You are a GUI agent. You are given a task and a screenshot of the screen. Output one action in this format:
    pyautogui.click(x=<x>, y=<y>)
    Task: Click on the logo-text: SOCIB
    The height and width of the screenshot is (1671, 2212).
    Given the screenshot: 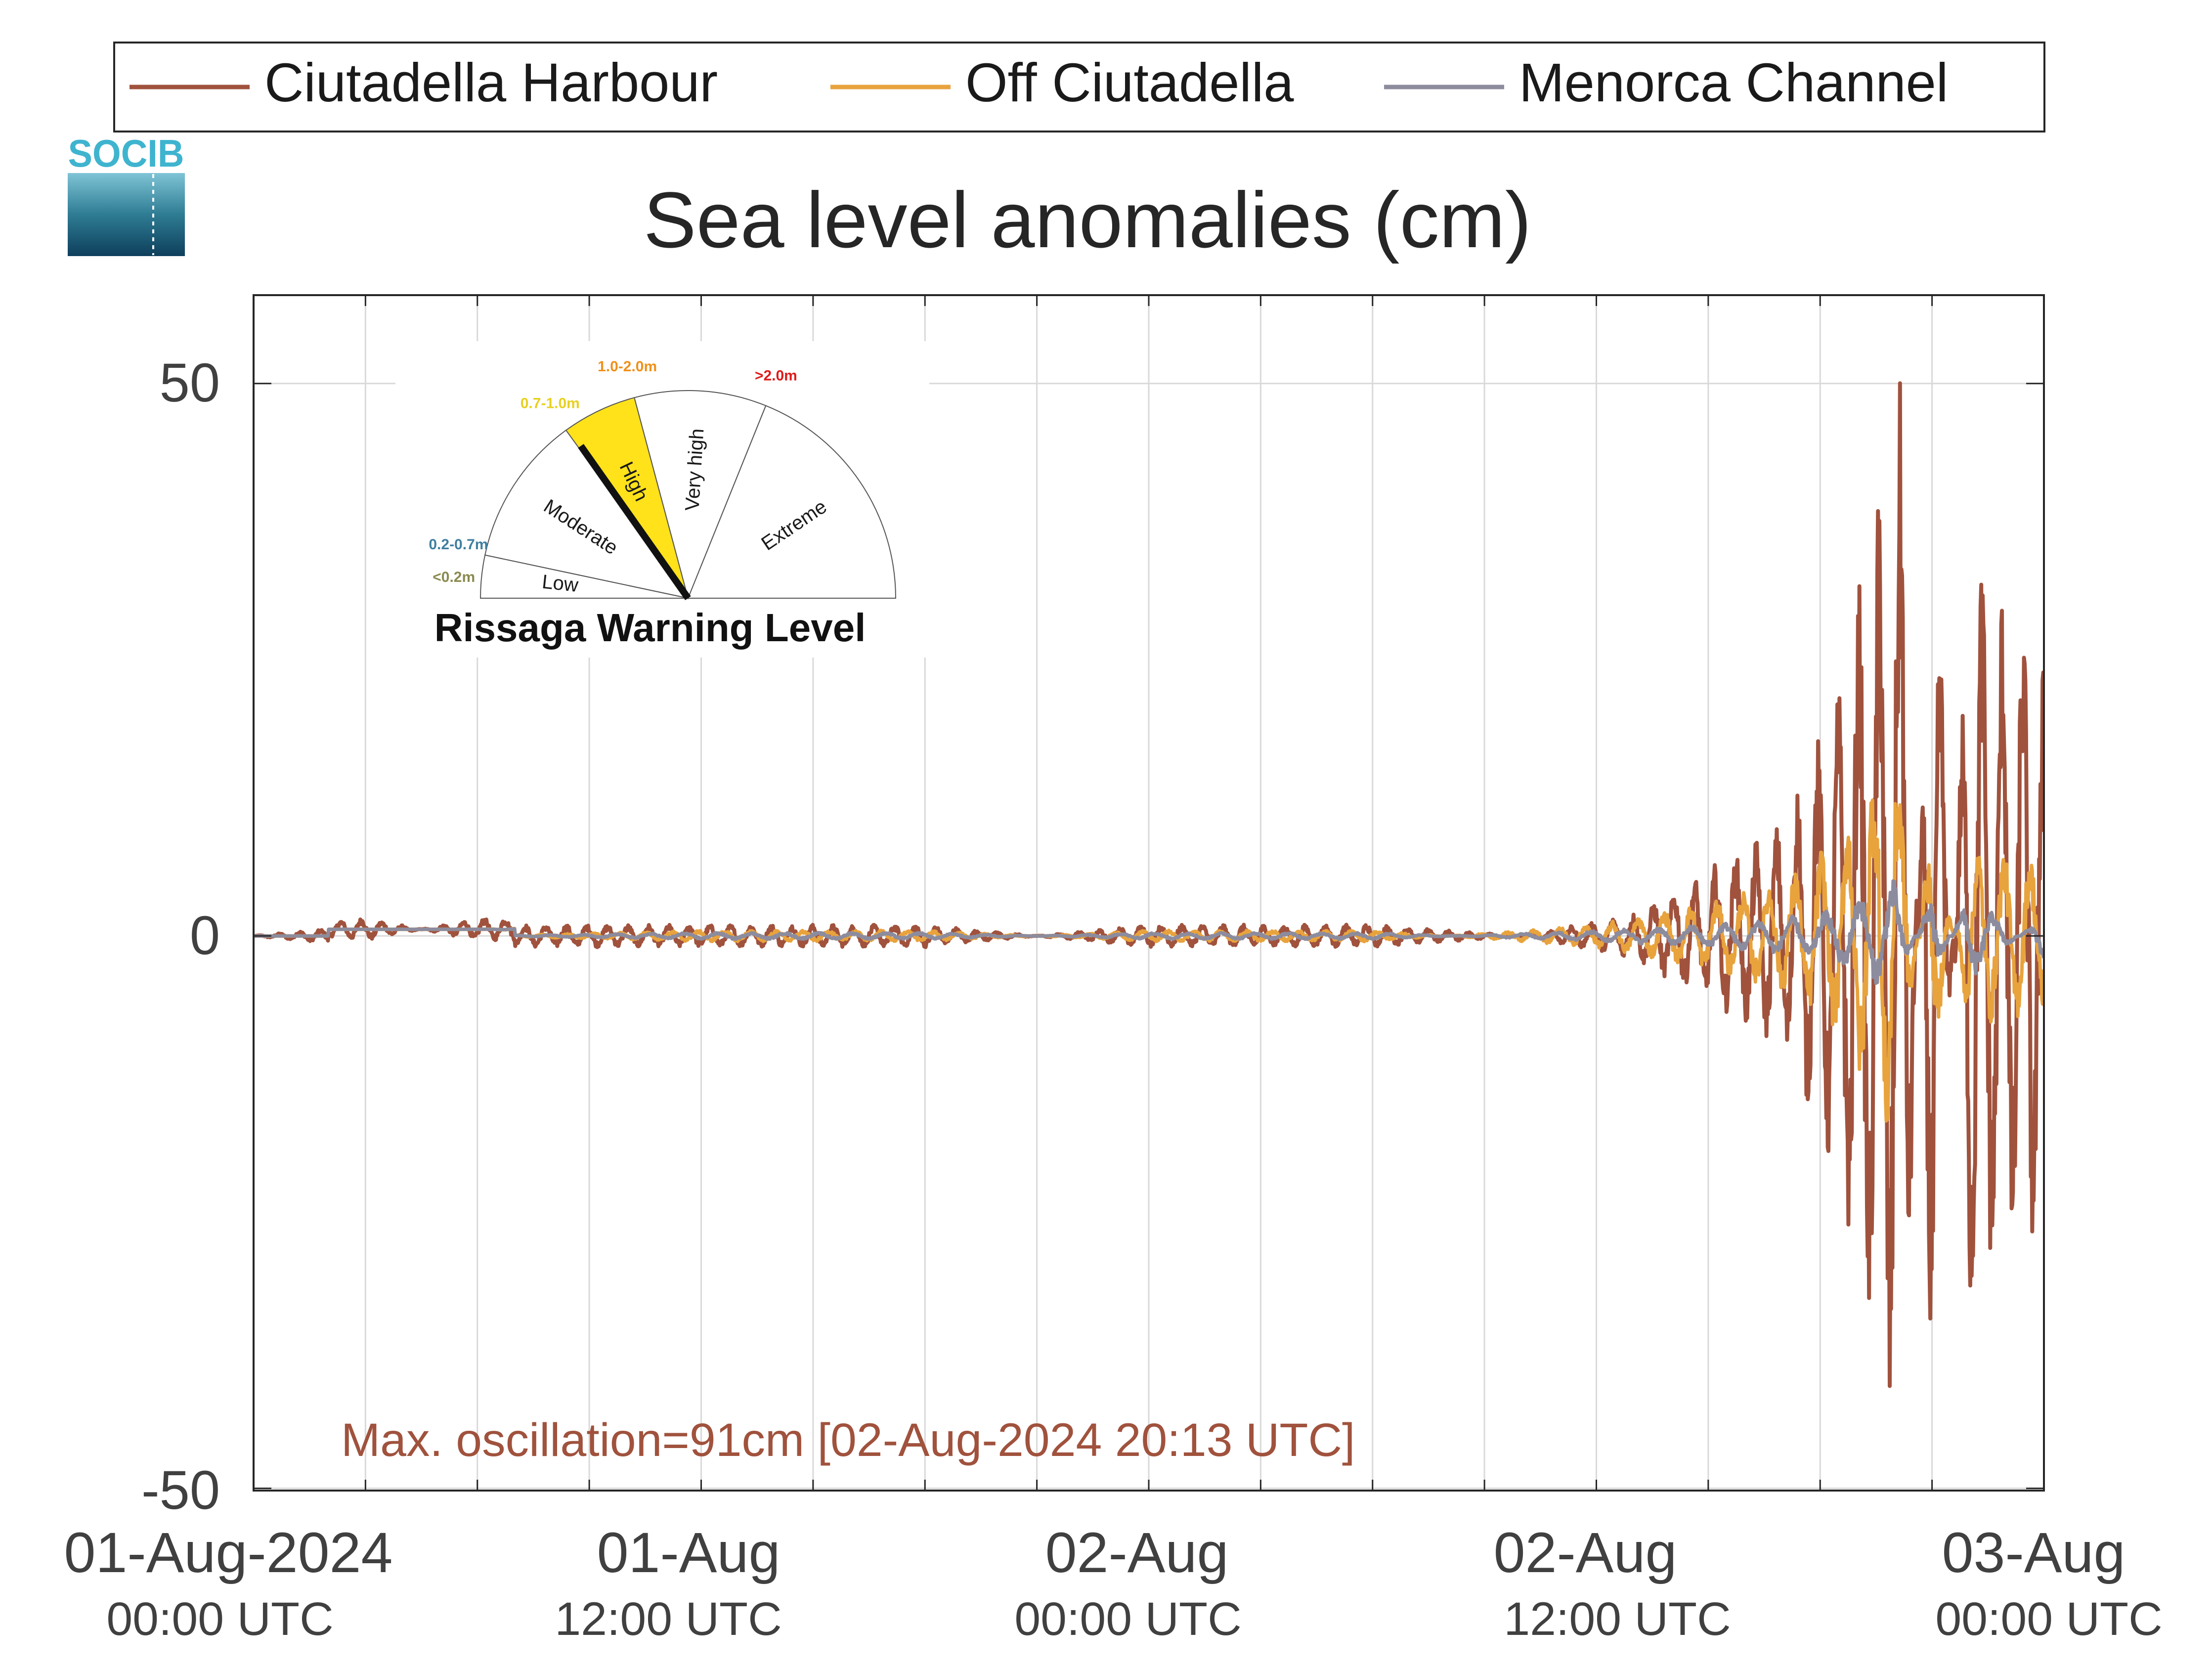 What is the action you would take?
    pyautogui.click(x=126, y=153)
    